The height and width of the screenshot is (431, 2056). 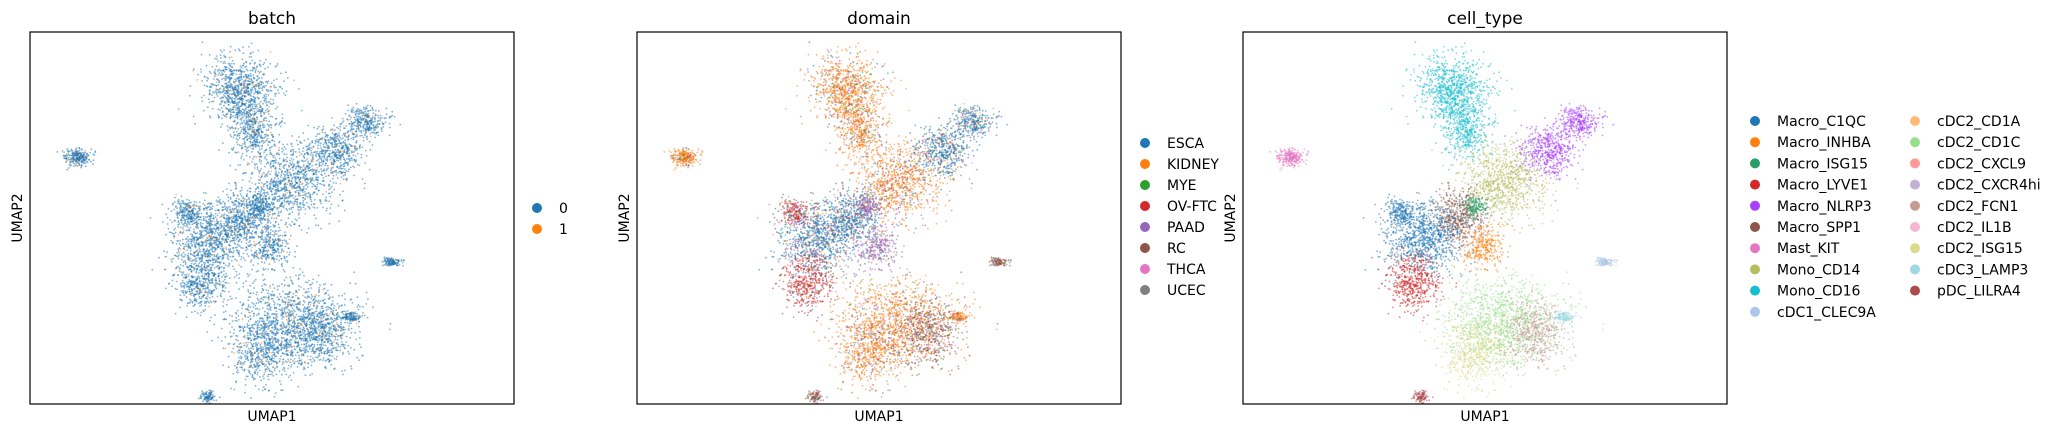 I want to click on scatter-points-batch, so click(x=230, y=222).